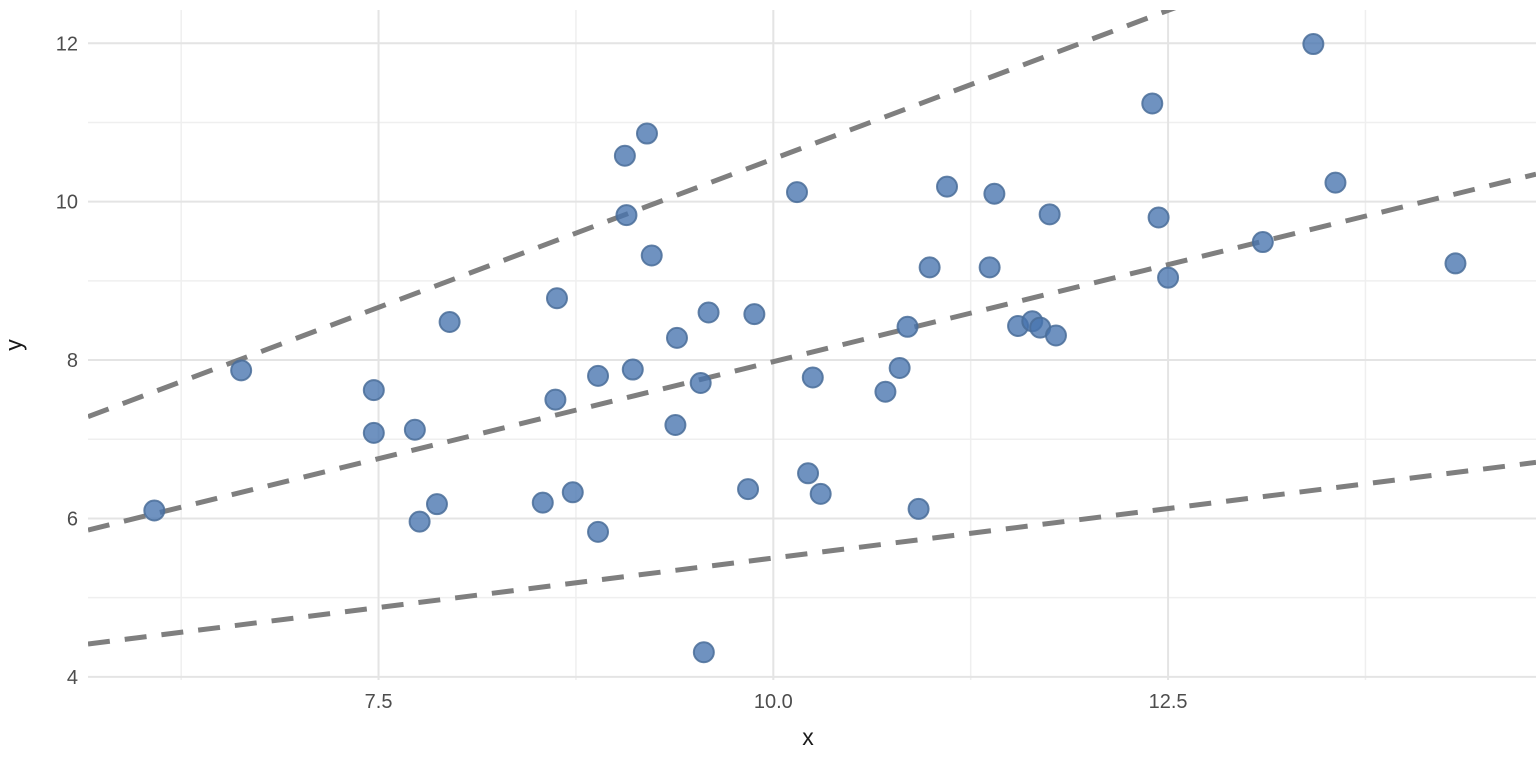 This screenshot has width=1536, height=768. Describe the element at coordinates (67, 203) in the screenshot. I see `y-tick-label: 10` at that location.